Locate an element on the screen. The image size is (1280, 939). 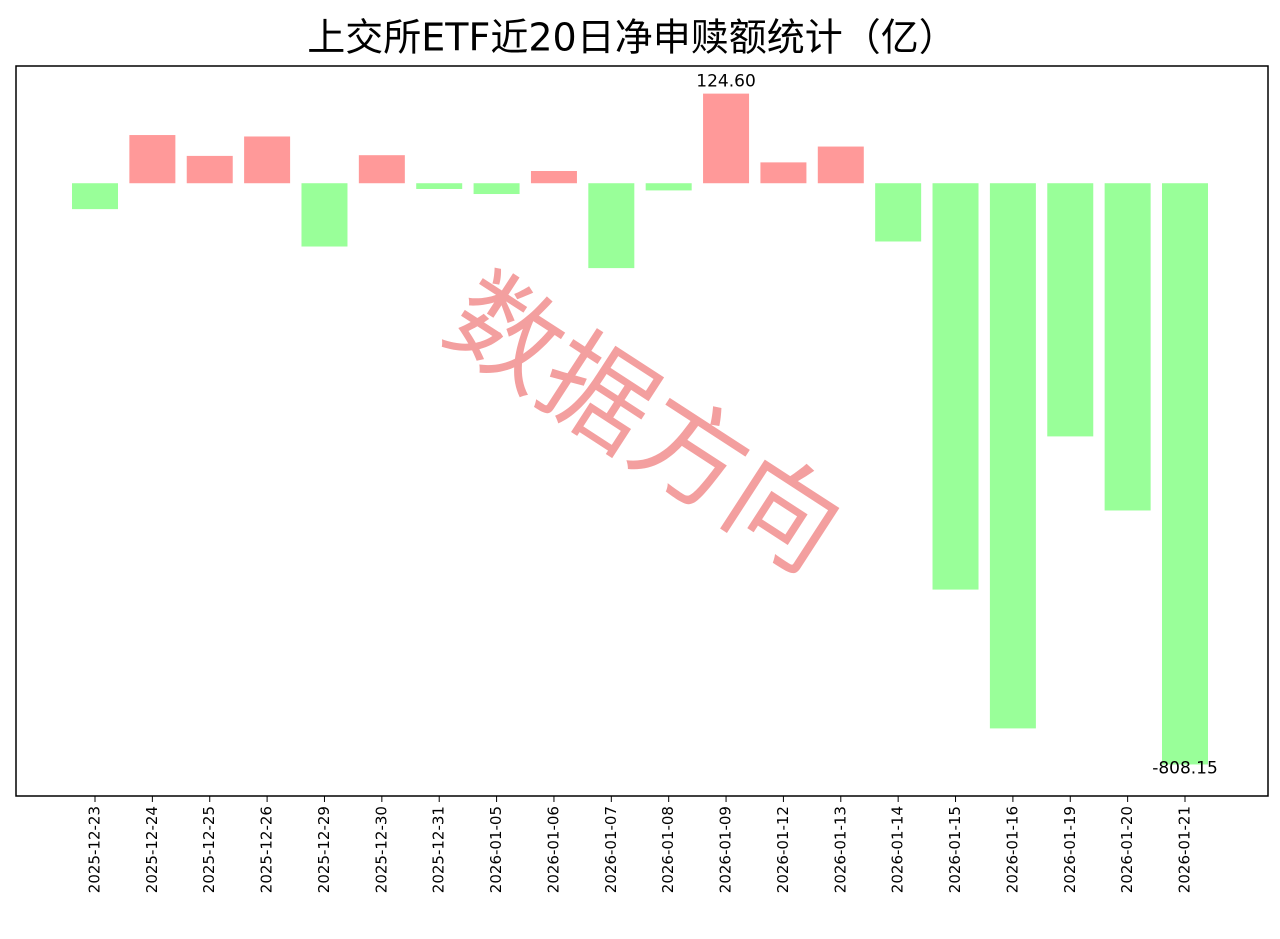
x-tick-label: 2026-01-15 is located at coordinates (955, 849).